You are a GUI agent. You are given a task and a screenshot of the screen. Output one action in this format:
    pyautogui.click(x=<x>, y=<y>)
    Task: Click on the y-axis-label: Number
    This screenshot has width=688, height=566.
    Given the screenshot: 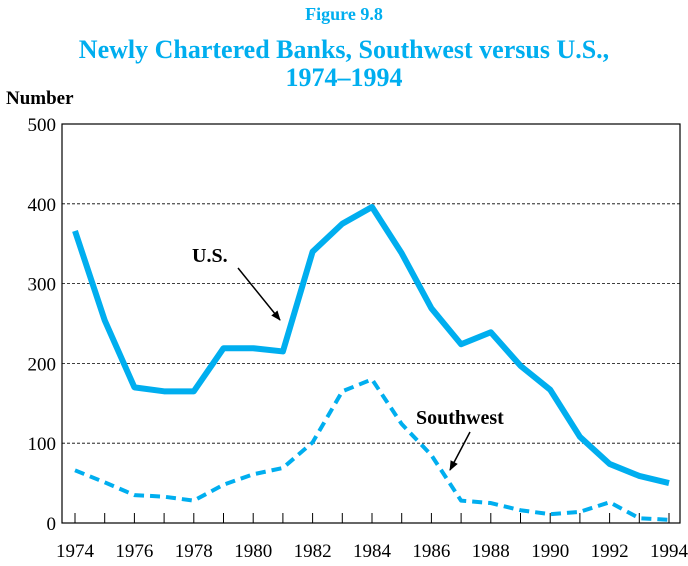 What is the action you would take?
    pyautogui.click(x=40, y=98)
    